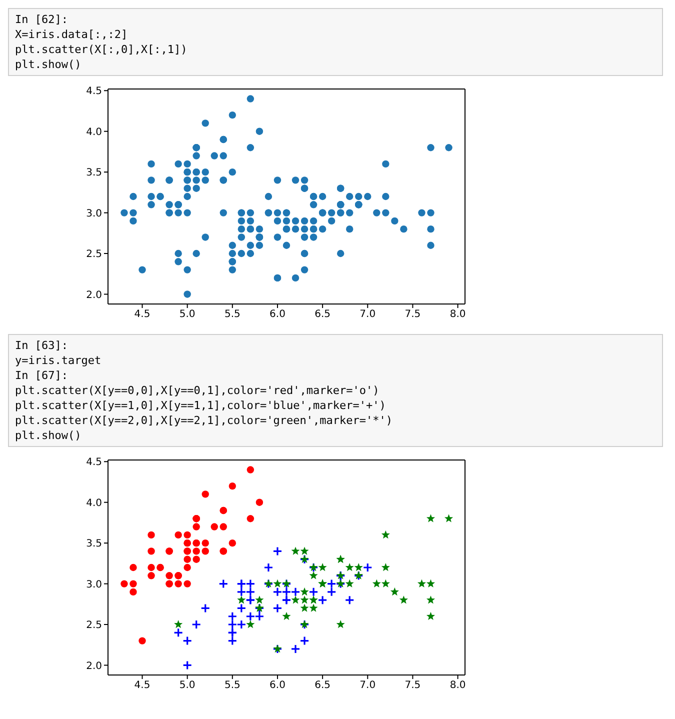 This screenshot has height=719, width=675. What do you see at coordinates (197, 390) in the screenshot?
I see `text: plt.scatter(X[y==0,0],X[y==0,1],color='red',marker='o')` at bounding box center [197, 390].